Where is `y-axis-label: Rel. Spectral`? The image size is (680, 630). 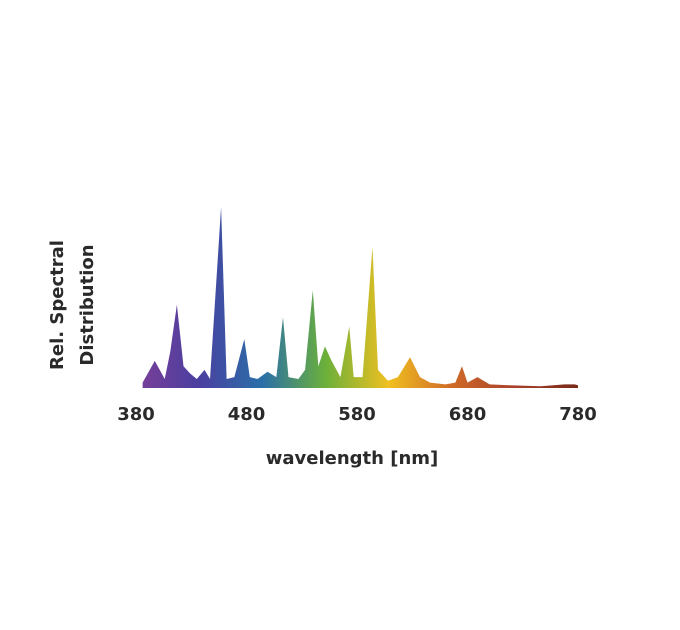 y-axis-label: Rel. Spectral is located at coordinates (57, 305).